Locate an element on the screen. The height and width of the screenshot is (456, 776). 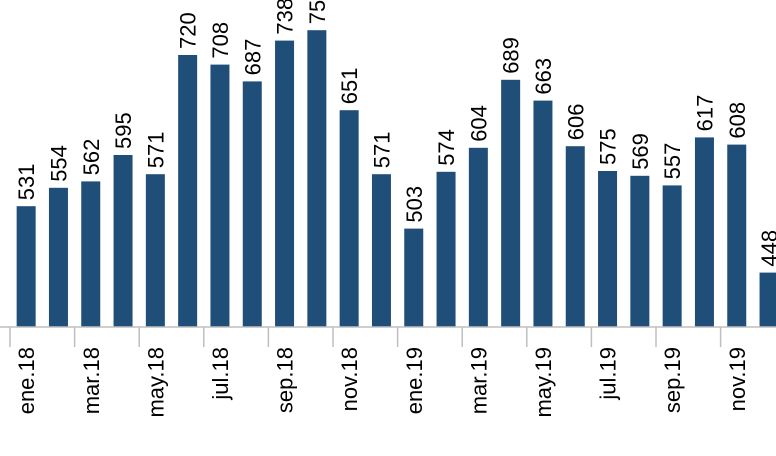
bar-jun.18 is located at coordinates (188, 191).